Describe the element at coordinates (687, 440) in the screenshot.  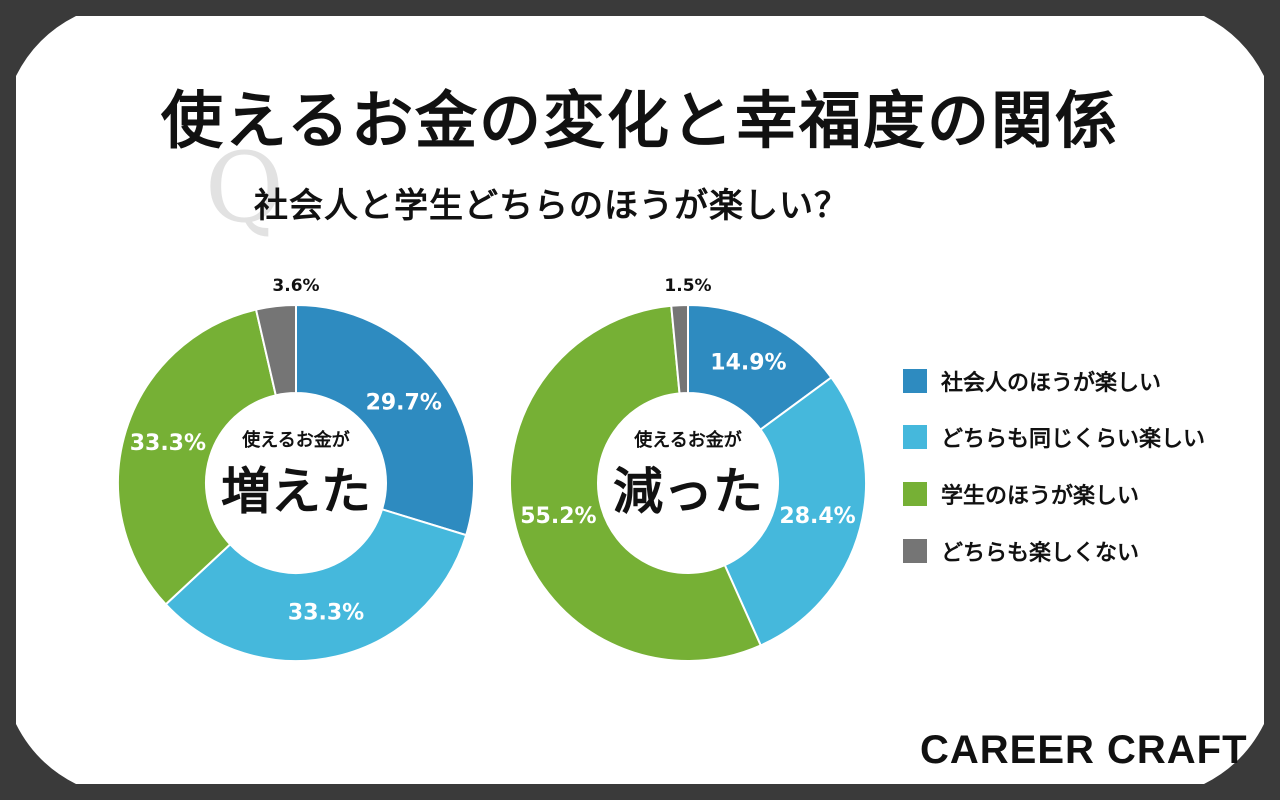
I see `donut-1-center-caption: 使えるお金が` at that location.